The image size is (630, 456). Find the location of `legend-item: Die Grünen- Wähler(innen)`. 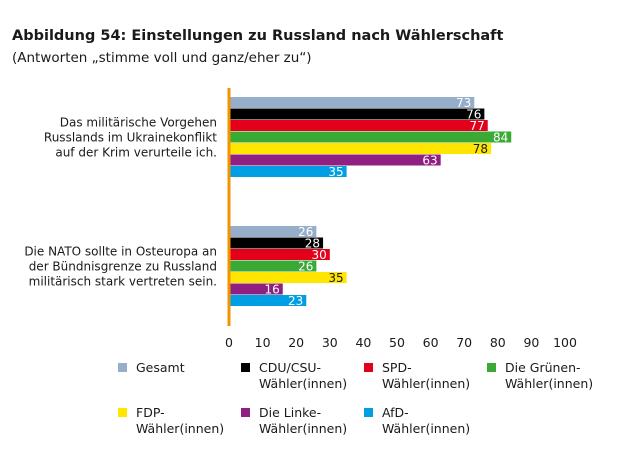

legend-item: Die Grünen- Wähler(innen) is located at coordinates (540, 376).